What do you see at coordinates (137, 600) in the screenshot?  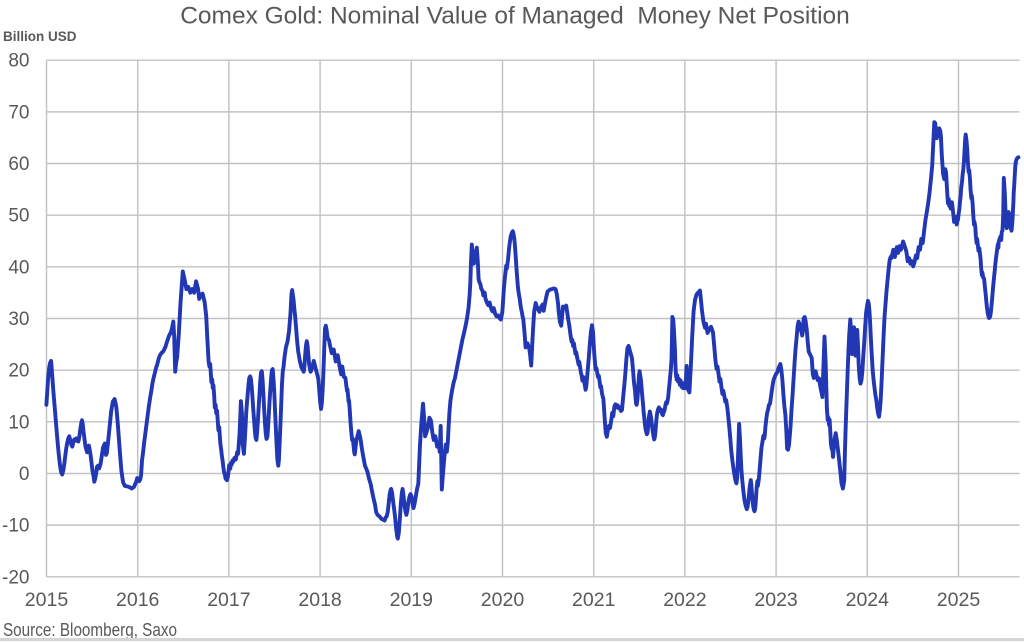 I see `svg-text: 2016` at bounding box center [137, 600].